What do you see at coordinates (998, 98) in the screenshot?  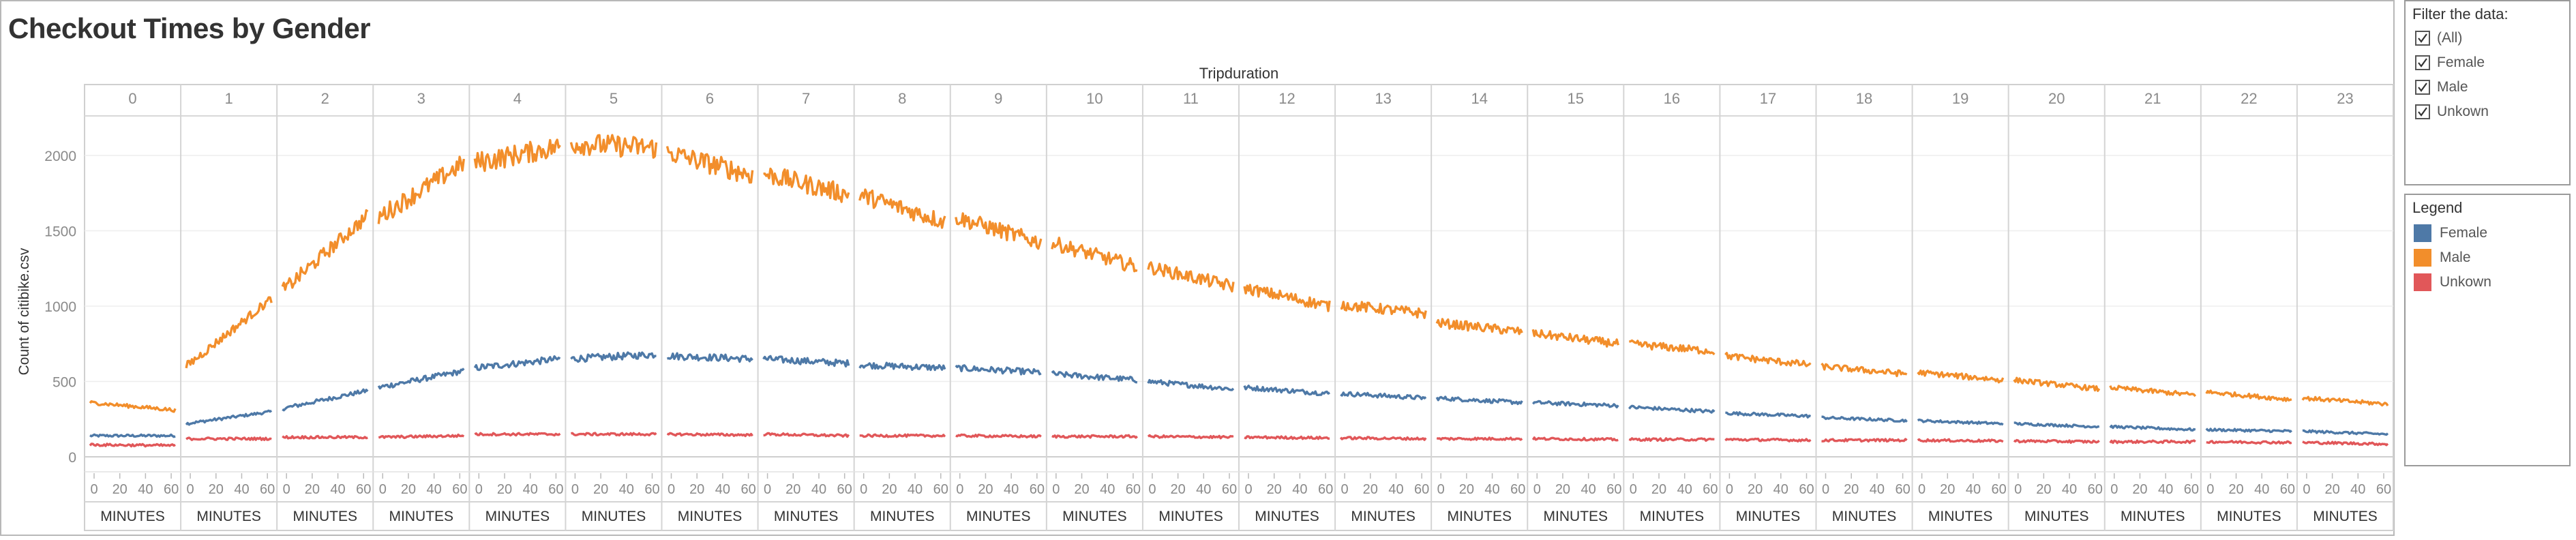 I see `pane-header-label: 9` at bounding box center [998, 98].